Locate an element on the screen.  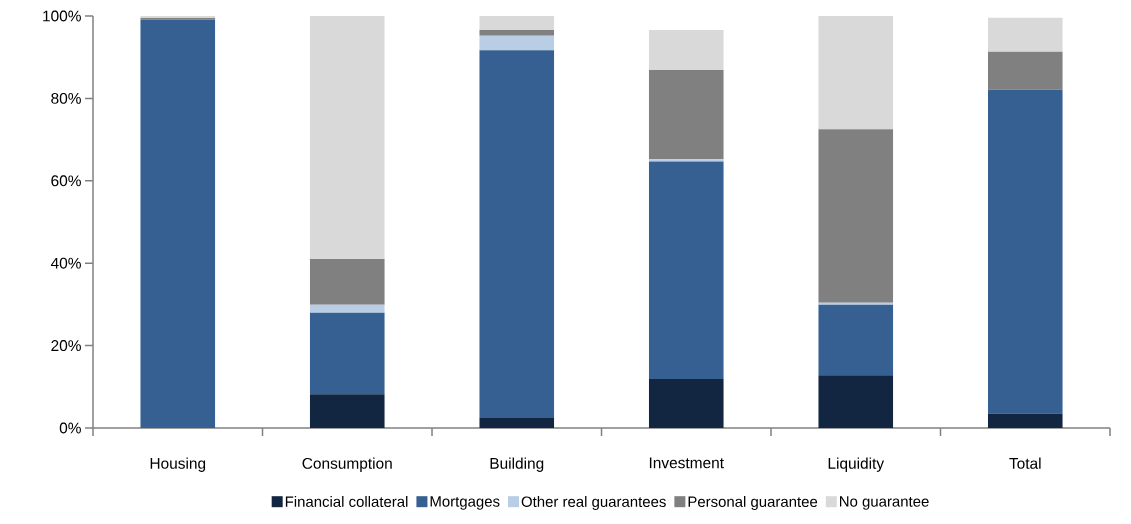
x-tick-label: Investment is located at coordinates (686, 463).